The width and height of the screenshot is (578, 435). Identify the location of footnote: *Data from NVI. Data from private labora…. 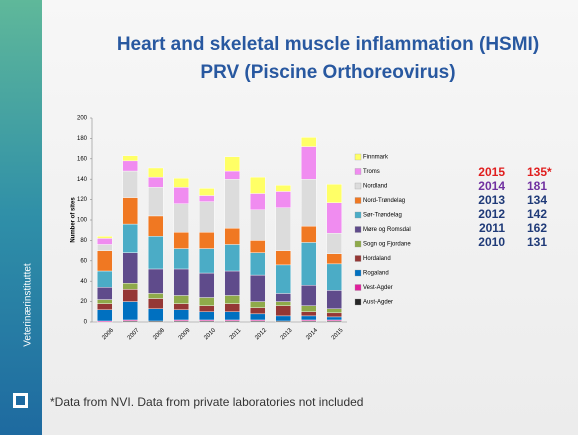
(206, 402).